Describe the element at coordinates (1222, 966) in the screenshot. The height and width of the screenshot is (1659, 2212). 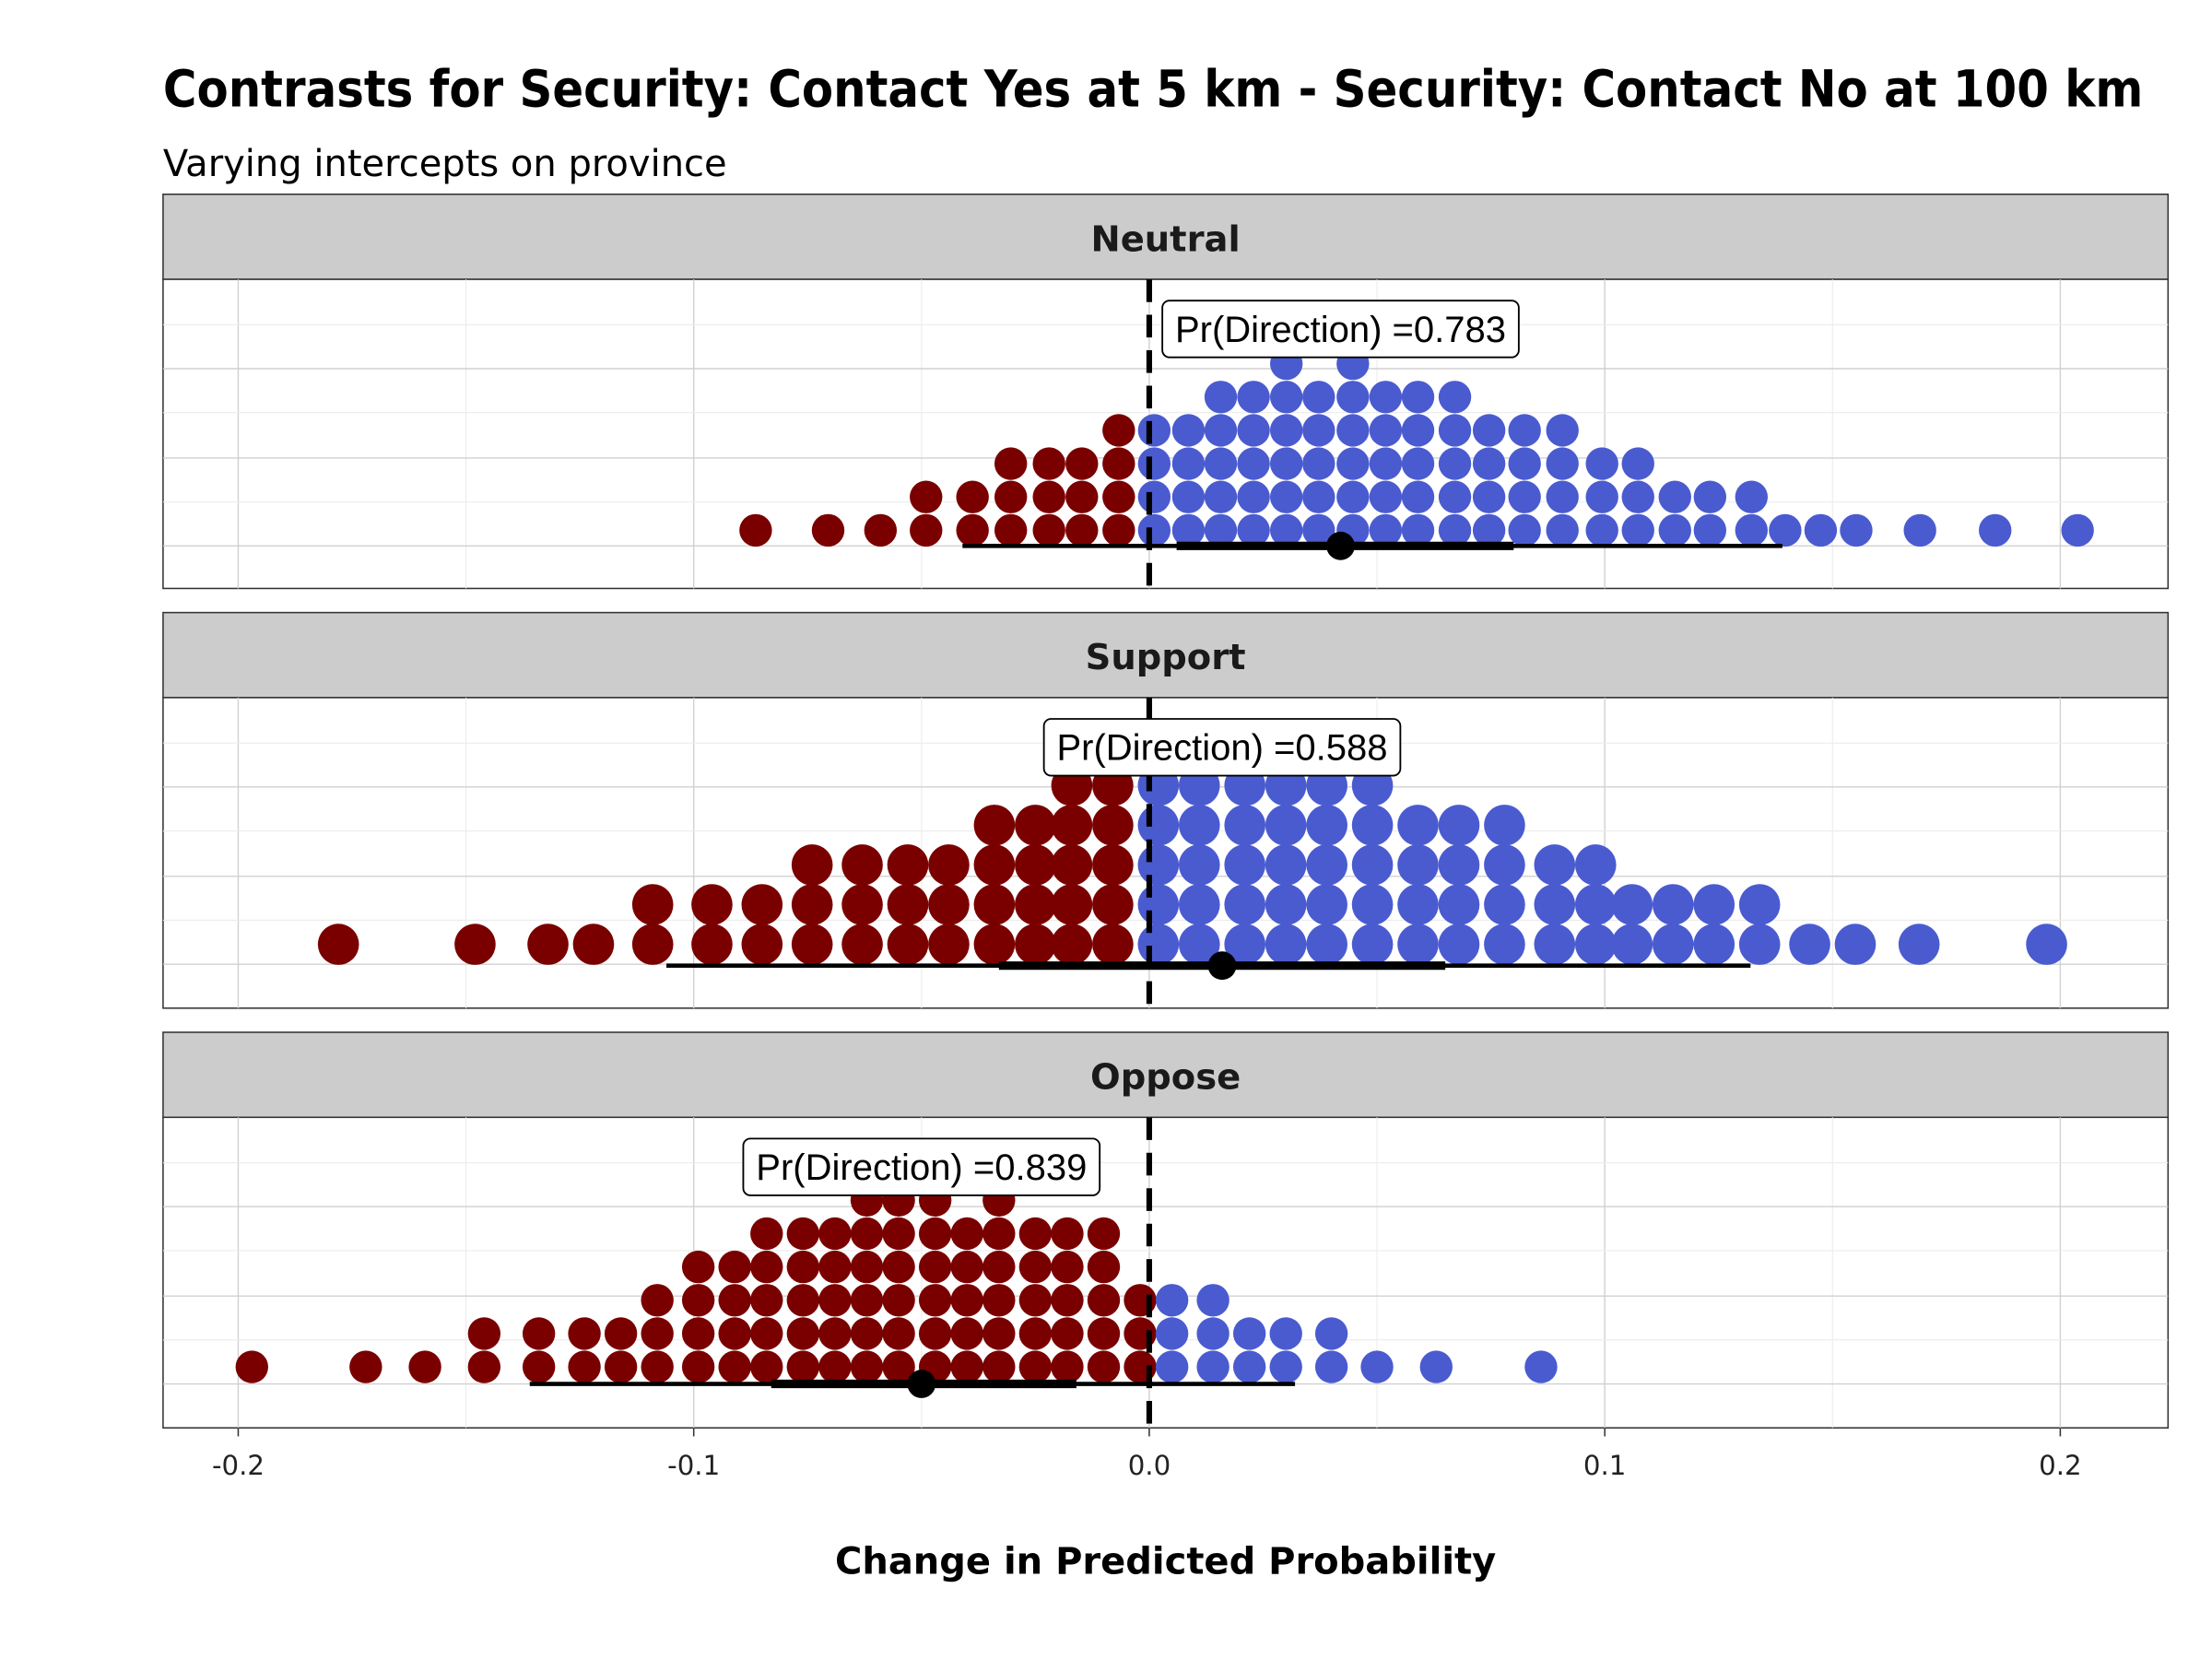
I see `point-estimate` at that location.